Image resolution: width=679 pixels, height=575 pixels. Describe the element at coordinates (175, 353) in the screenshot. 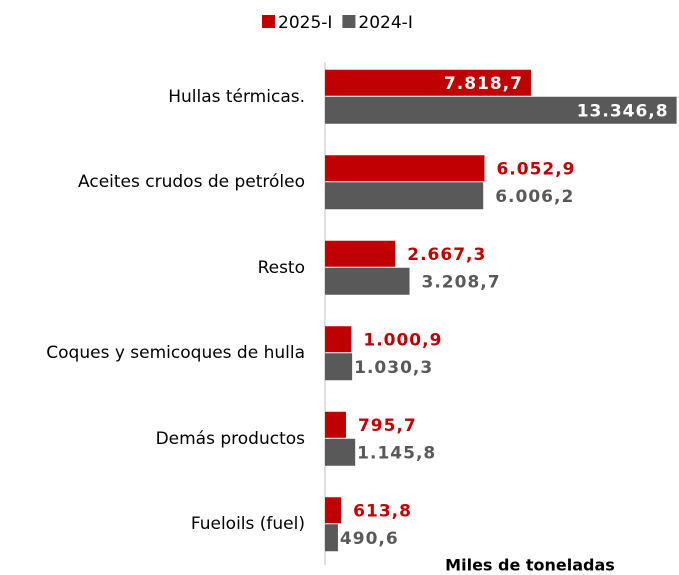

I see `category-label: Coques y semicoques de hulla` at that location.